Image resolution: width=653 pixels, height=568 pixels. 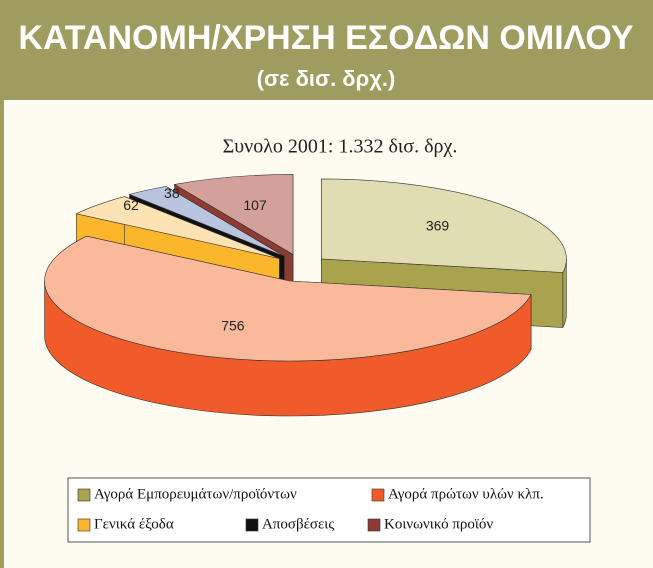 I want to click on data-label: 38, so click(x=172, y=193).